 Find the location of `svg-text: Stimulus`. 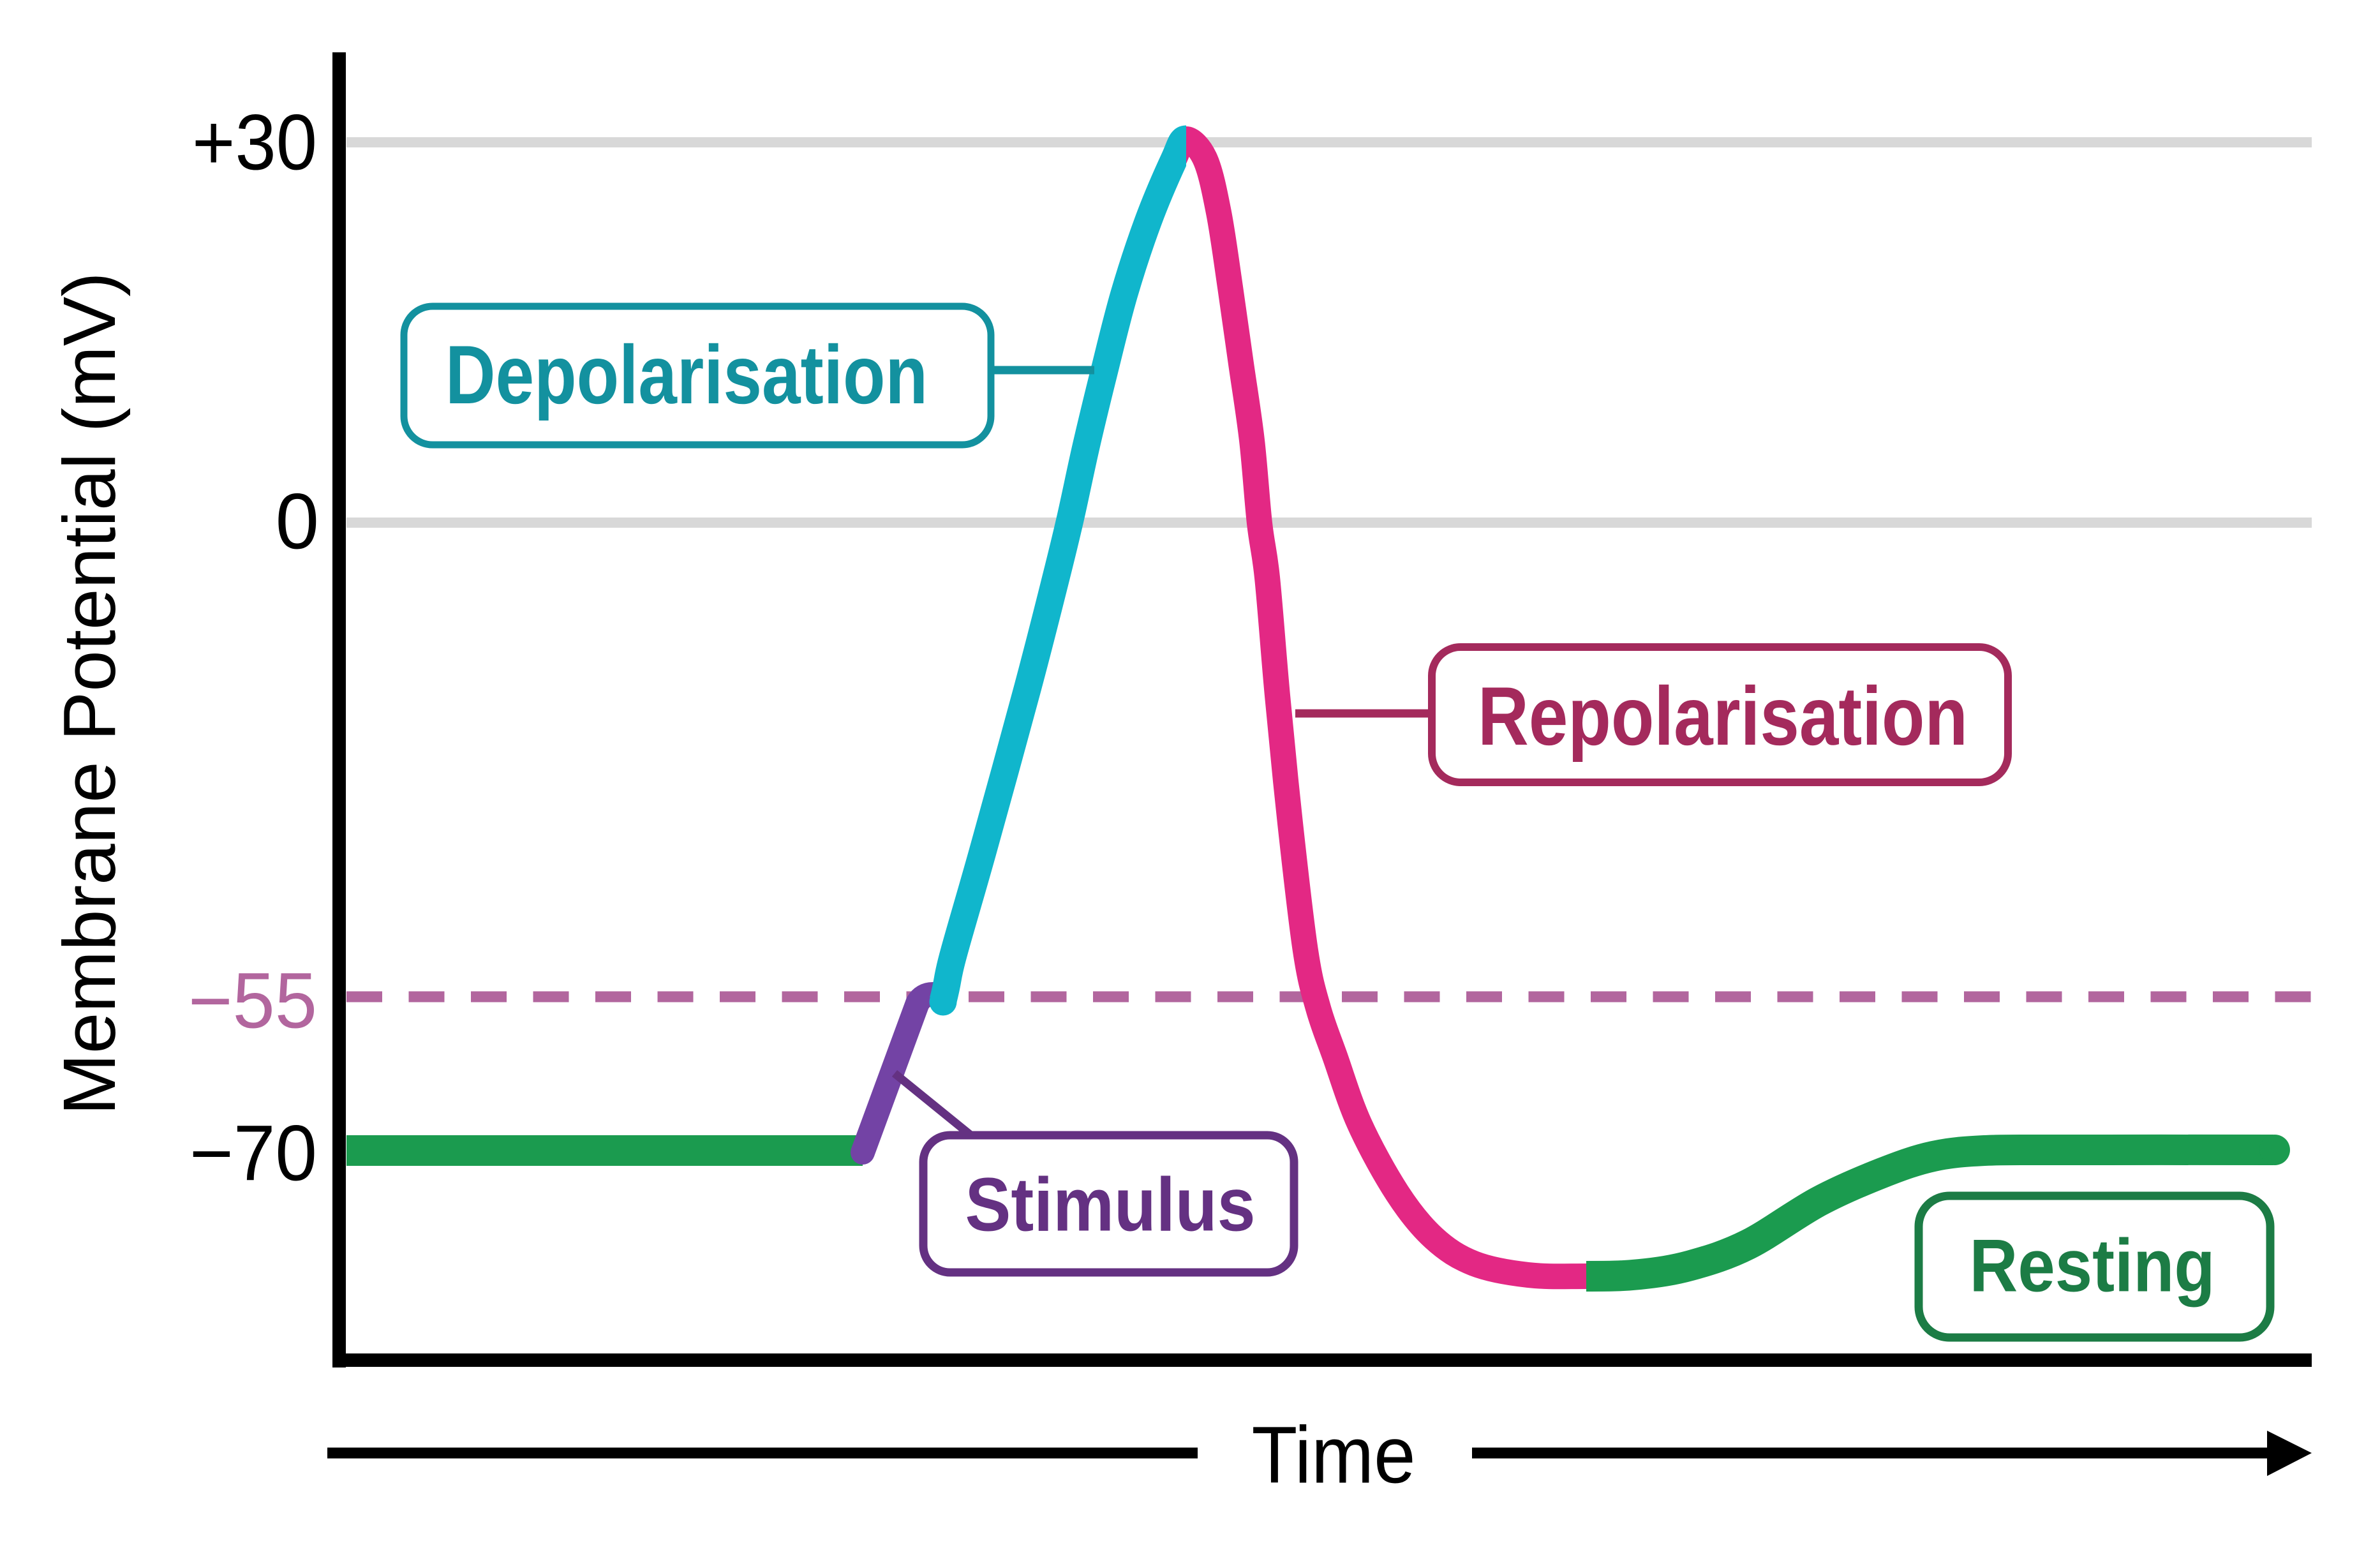

svg-text: Stimulus is located at coordinates (1110, 1205).